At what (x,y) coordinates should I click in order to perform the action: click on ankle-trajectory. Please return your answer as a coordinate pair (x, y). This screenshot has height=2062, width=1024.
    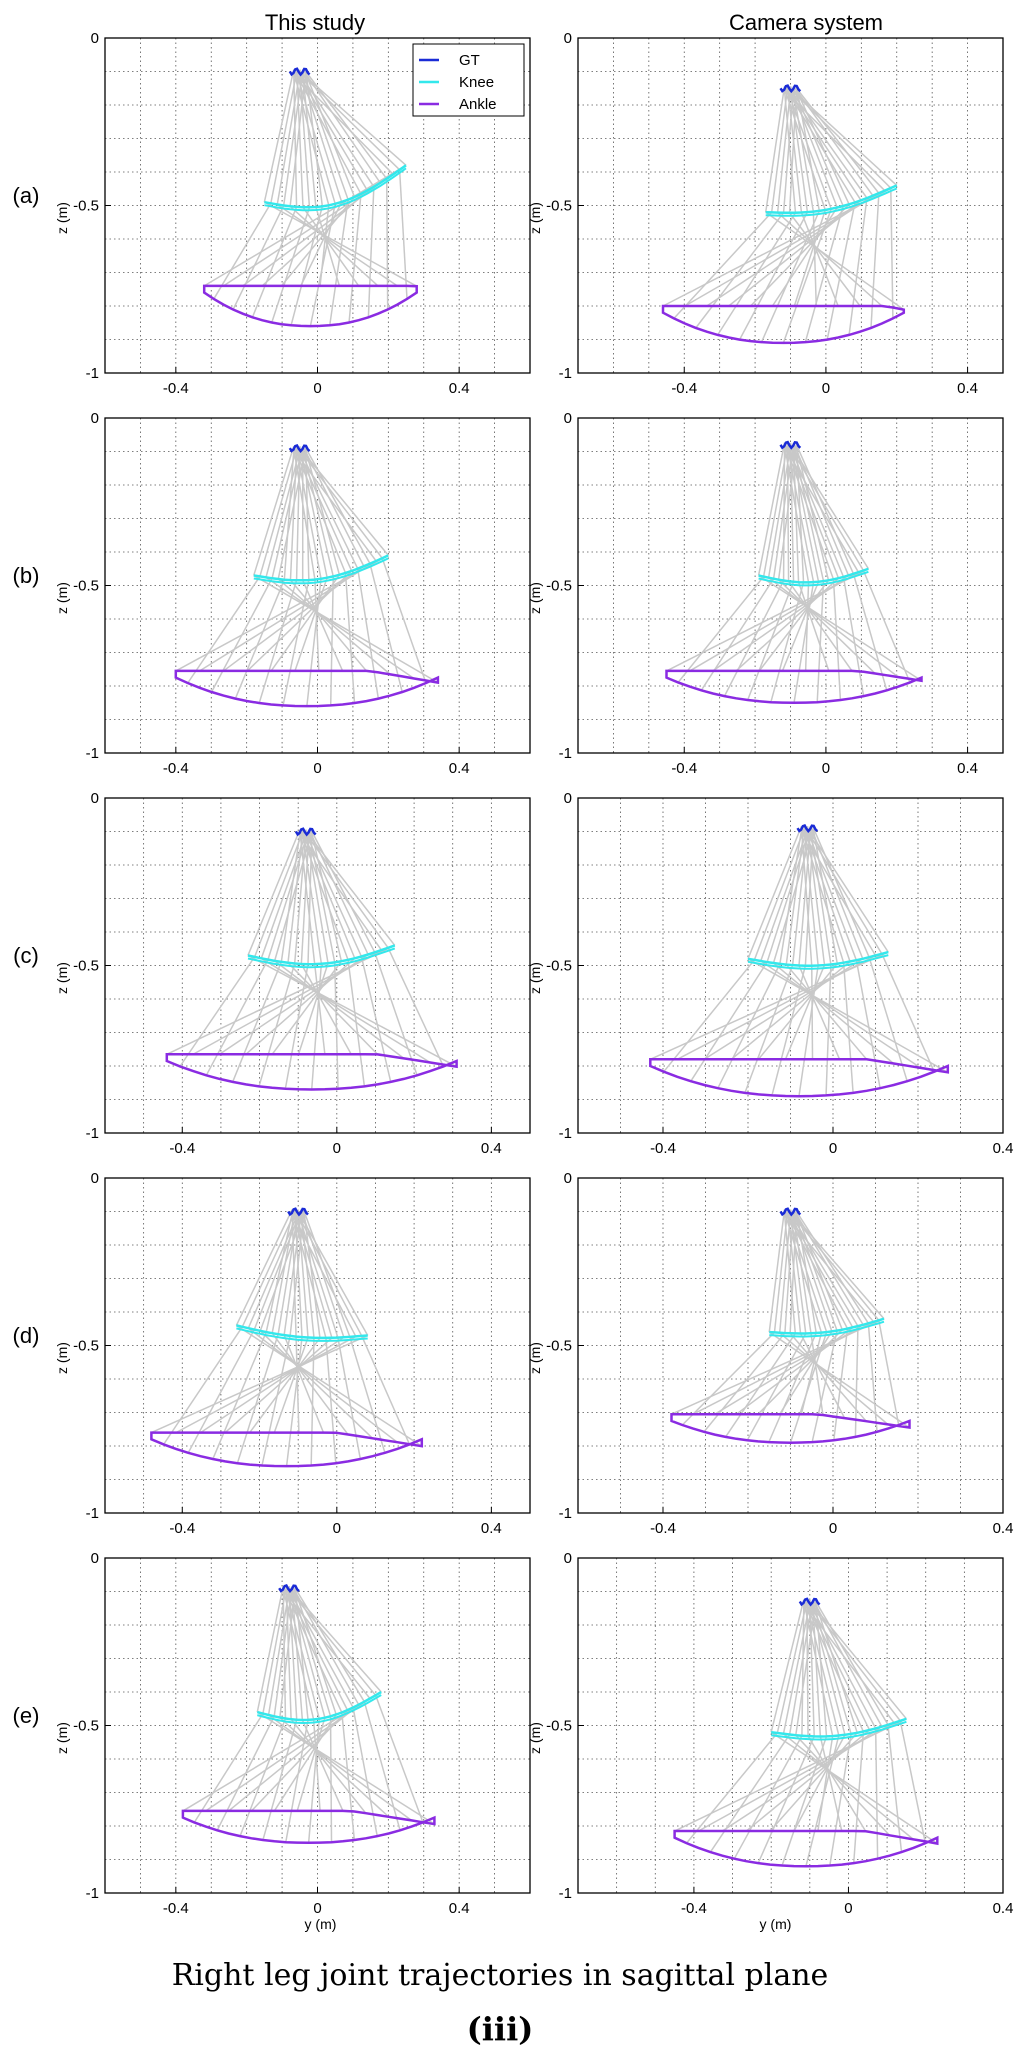
    Looking at the image, I should click on (799, 1078).